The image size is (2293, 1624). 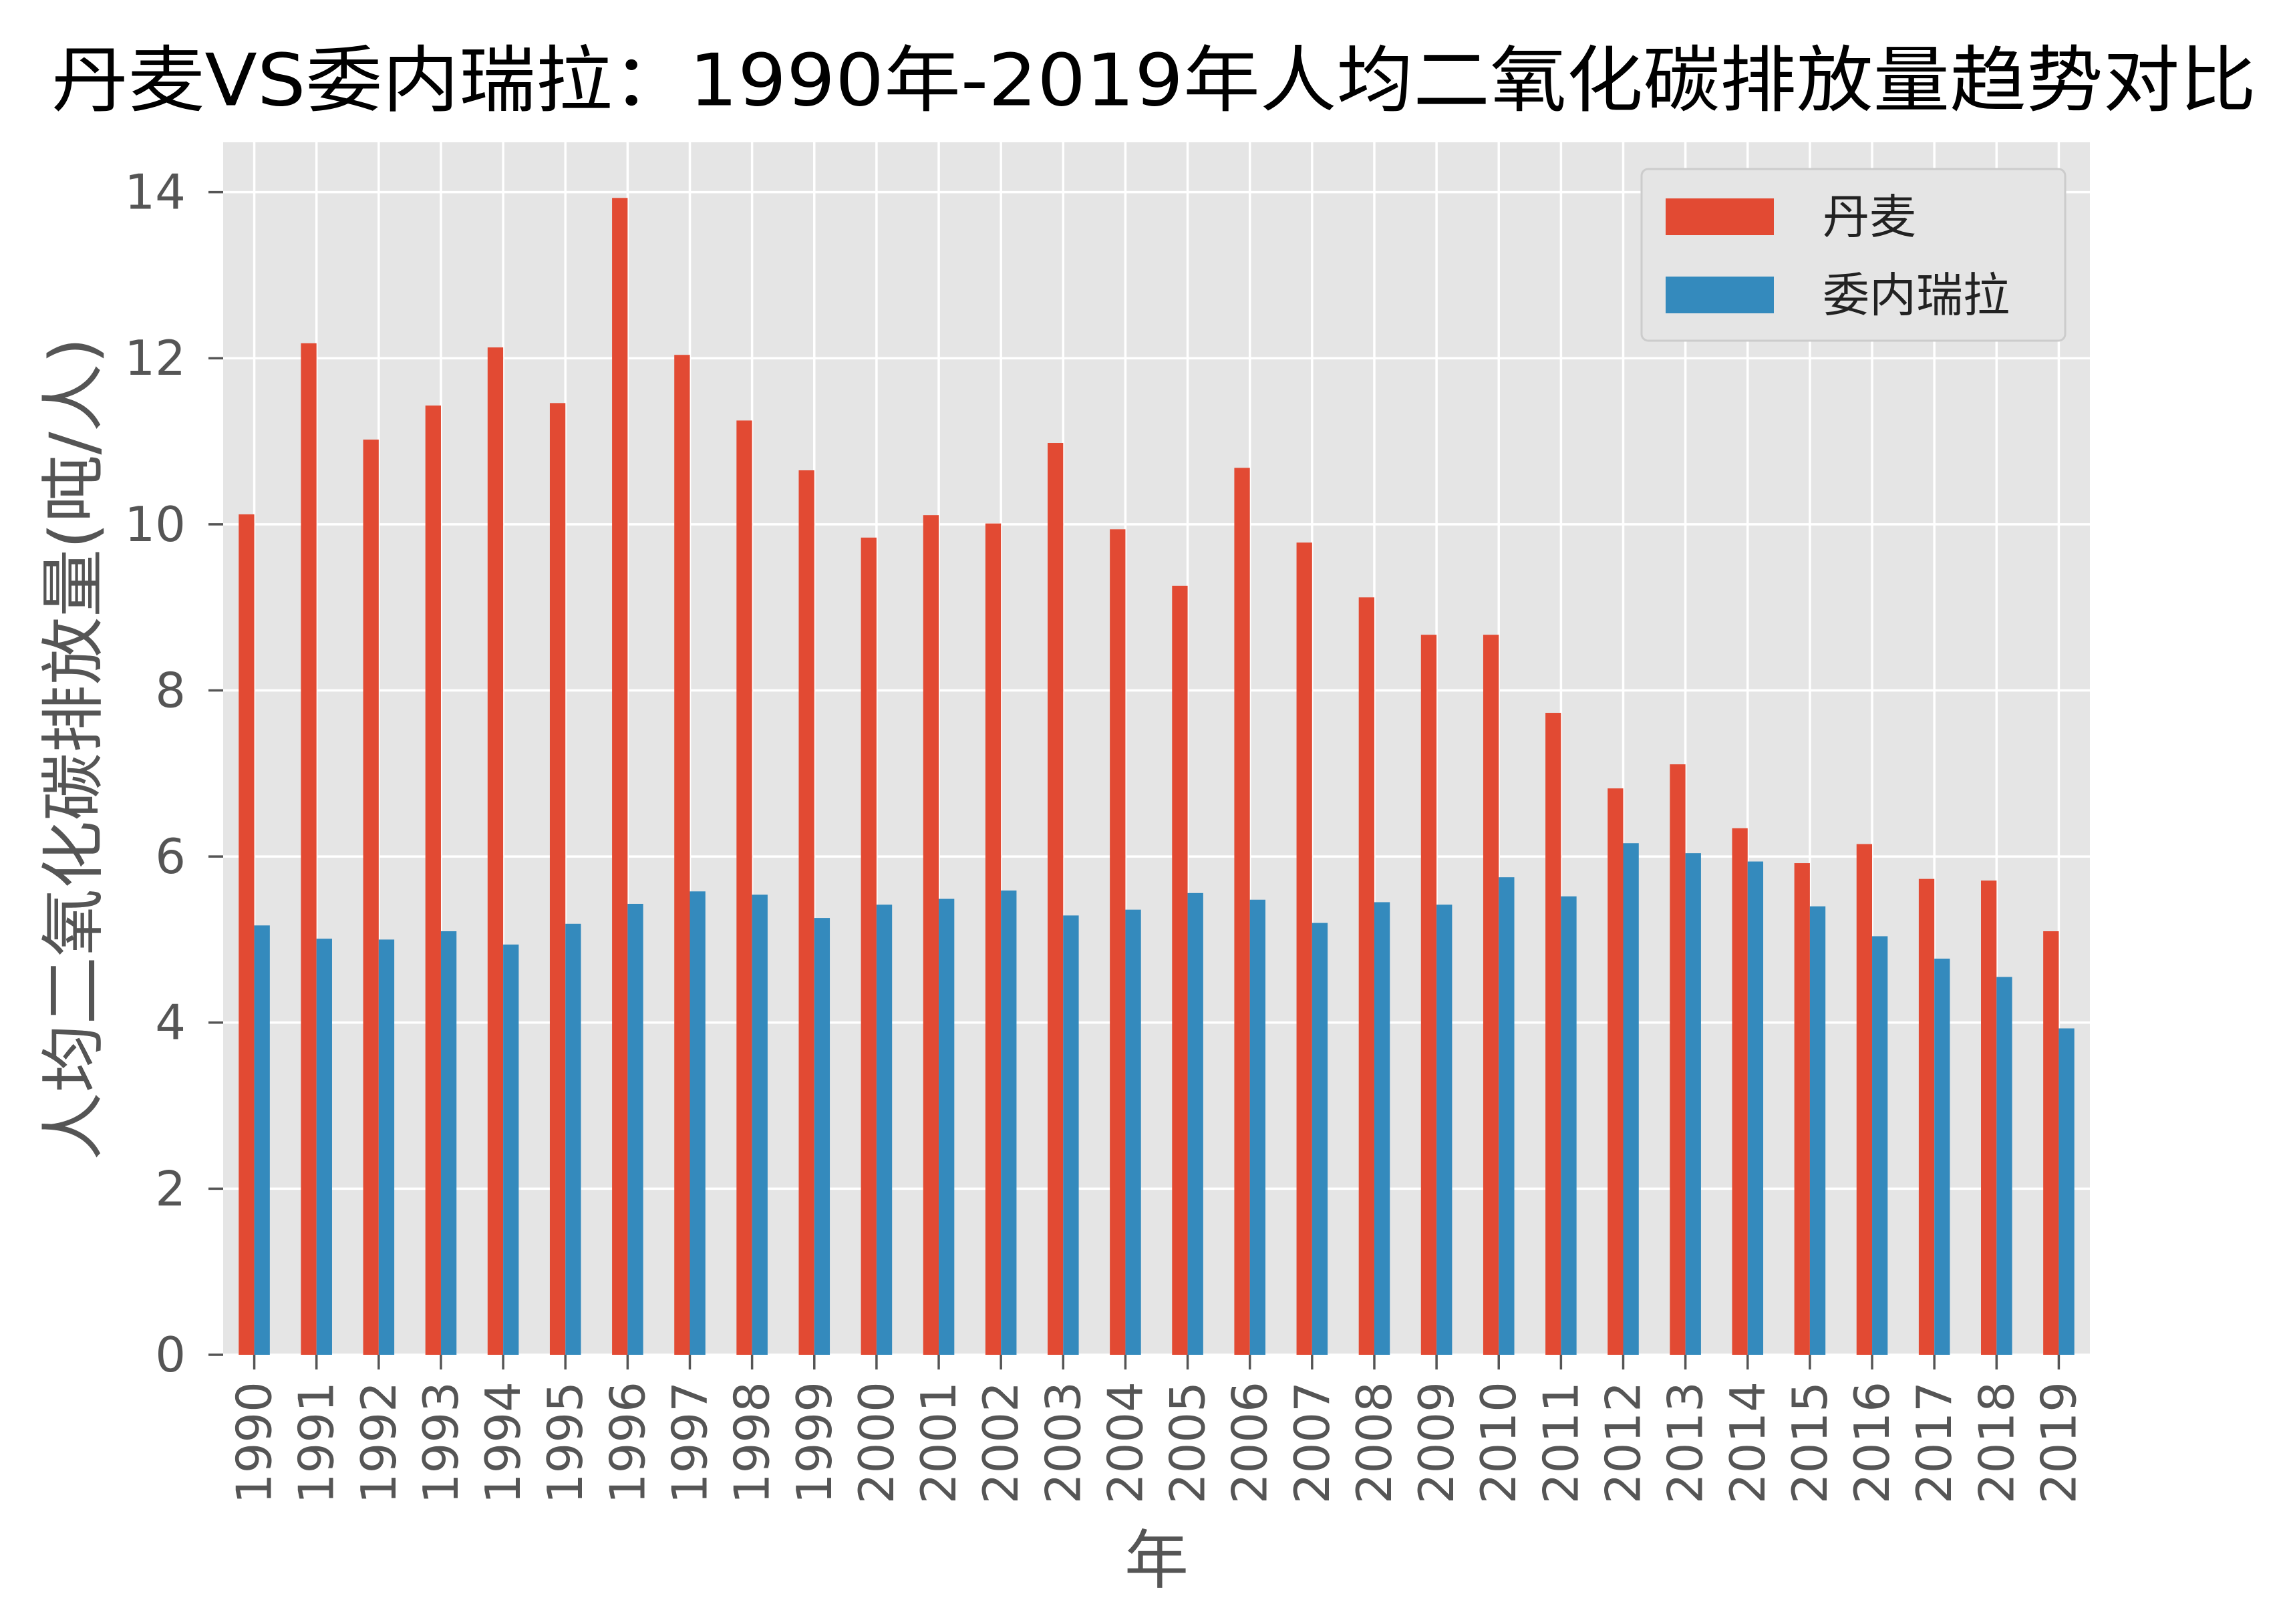 What do you see at coordinates (690, 1443) in the screenshot?
I see `x-tick-label: 1997` at bounding box center [690, 1443].